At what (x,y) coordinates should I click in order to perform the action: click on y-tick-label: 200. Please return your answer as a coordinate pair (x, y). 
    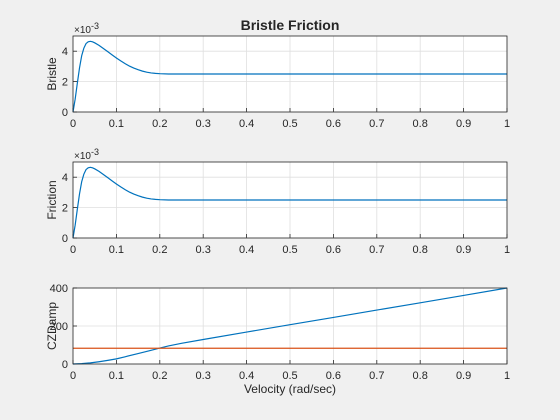
    Looking at the image, I should click on (59, 327).